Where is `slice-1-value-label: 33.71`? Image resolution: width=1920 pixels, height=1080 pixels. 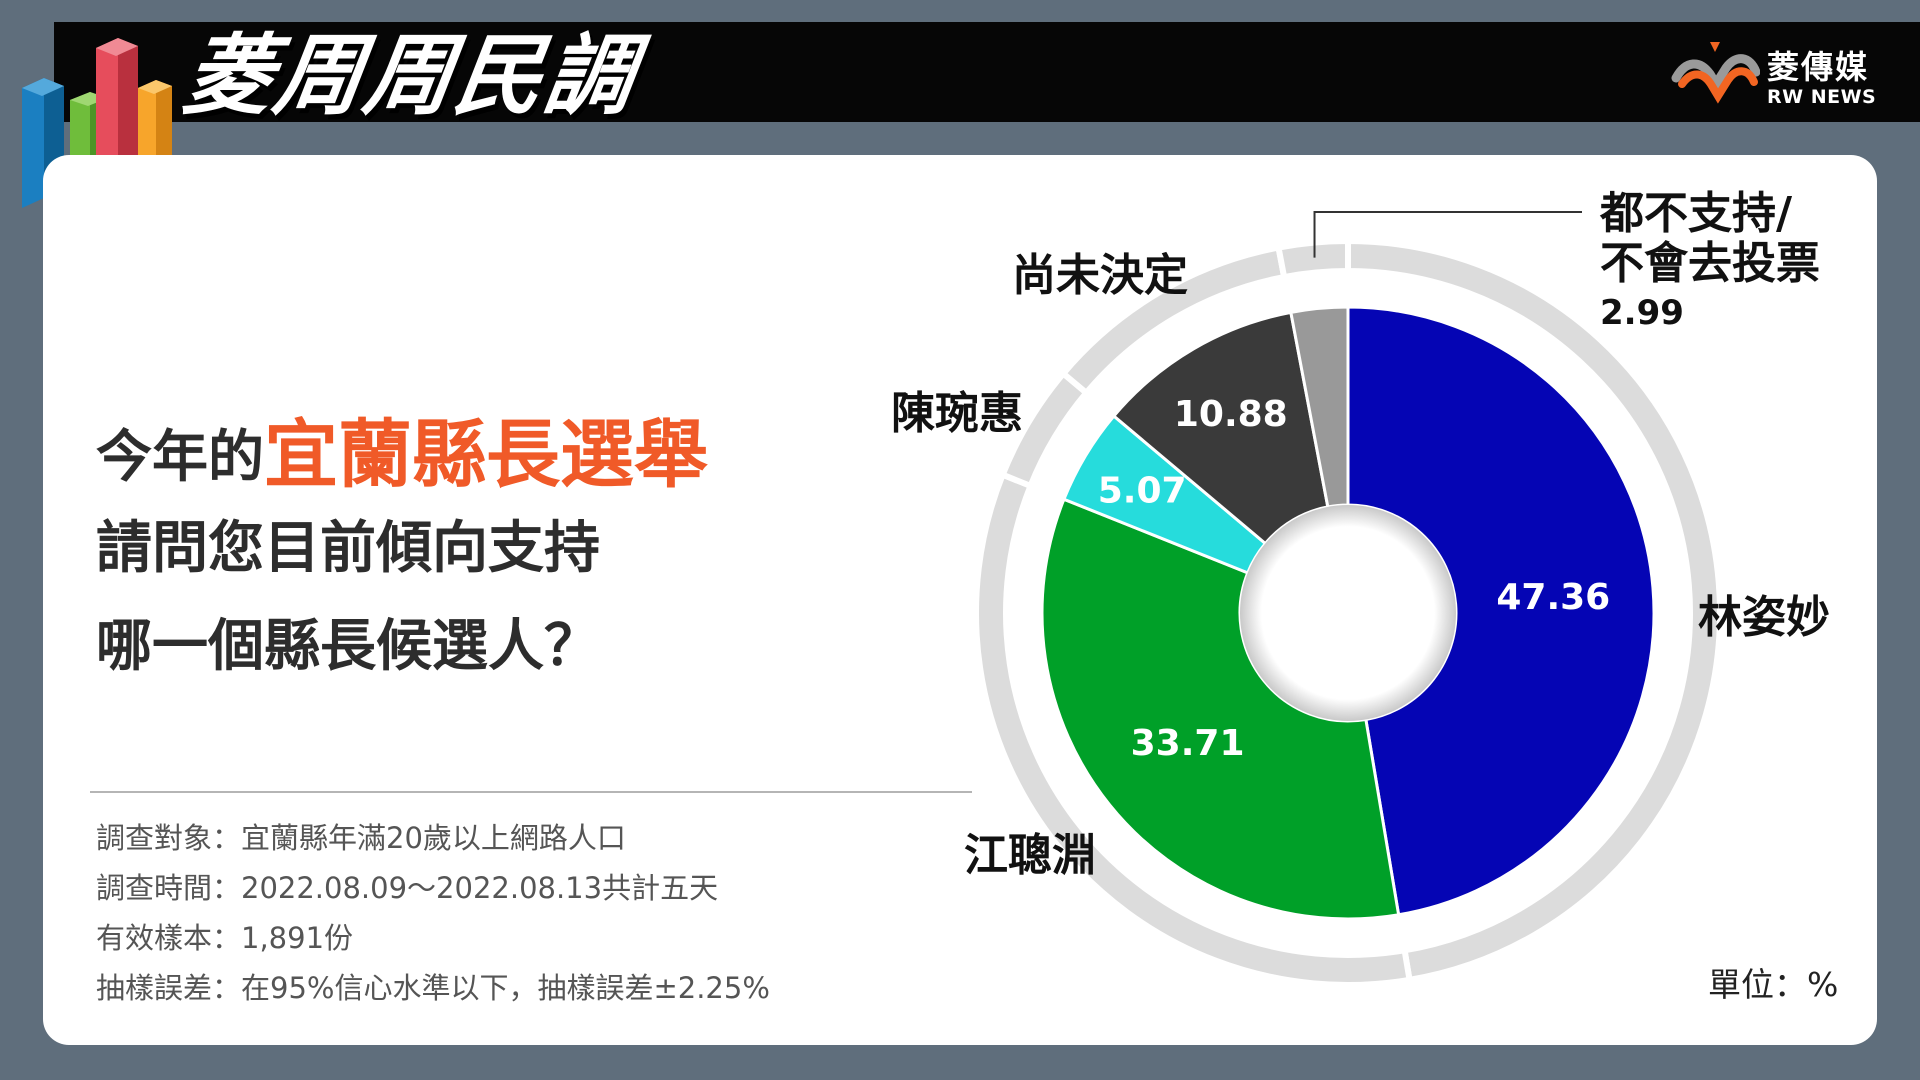
slice-1-value-label: 33.71 is located at coordinates (1188, 743).